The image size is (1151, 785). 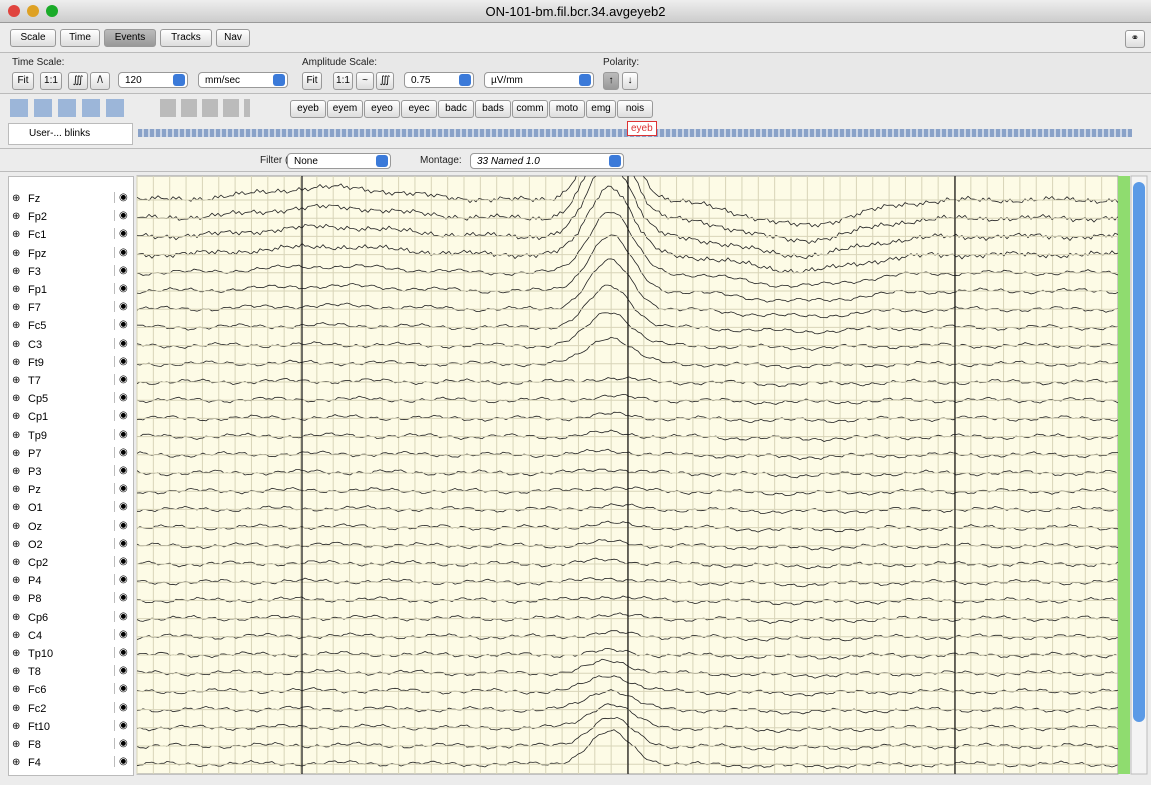 What do you see at coordinates (14, 11) in the screenshot?
I see `close-button` at bounding box center [14, 11].